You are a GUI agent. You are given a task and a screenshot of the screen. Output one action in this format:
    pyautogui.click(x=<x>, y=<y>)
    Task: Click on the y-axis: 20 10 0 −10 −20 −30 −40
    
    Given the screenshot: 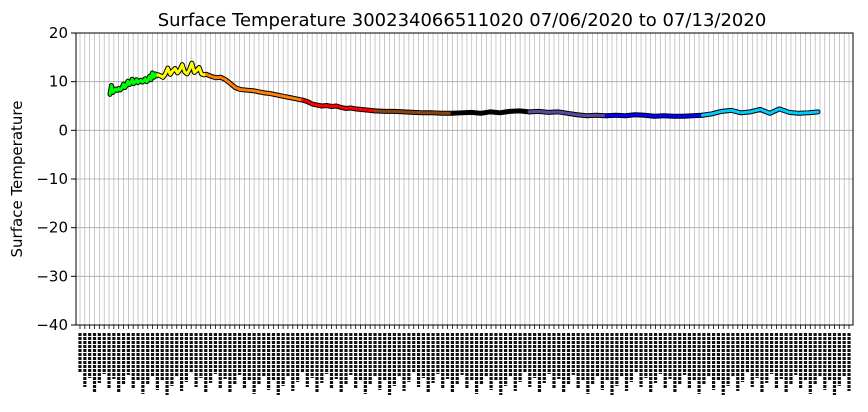 What is the action you would take?
    pyautogui.click(x=56, y=179)
    